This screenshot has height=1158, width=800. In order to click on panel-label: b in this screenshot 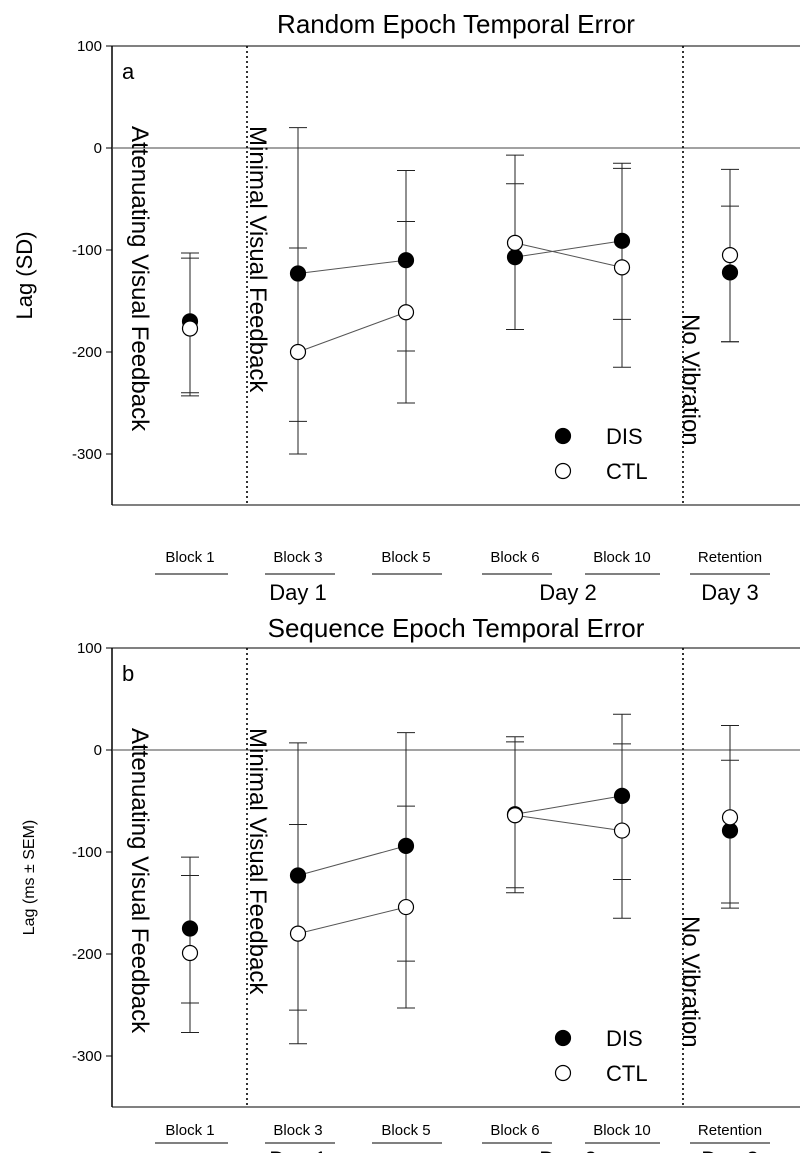, I will do `click(128, 673)`.